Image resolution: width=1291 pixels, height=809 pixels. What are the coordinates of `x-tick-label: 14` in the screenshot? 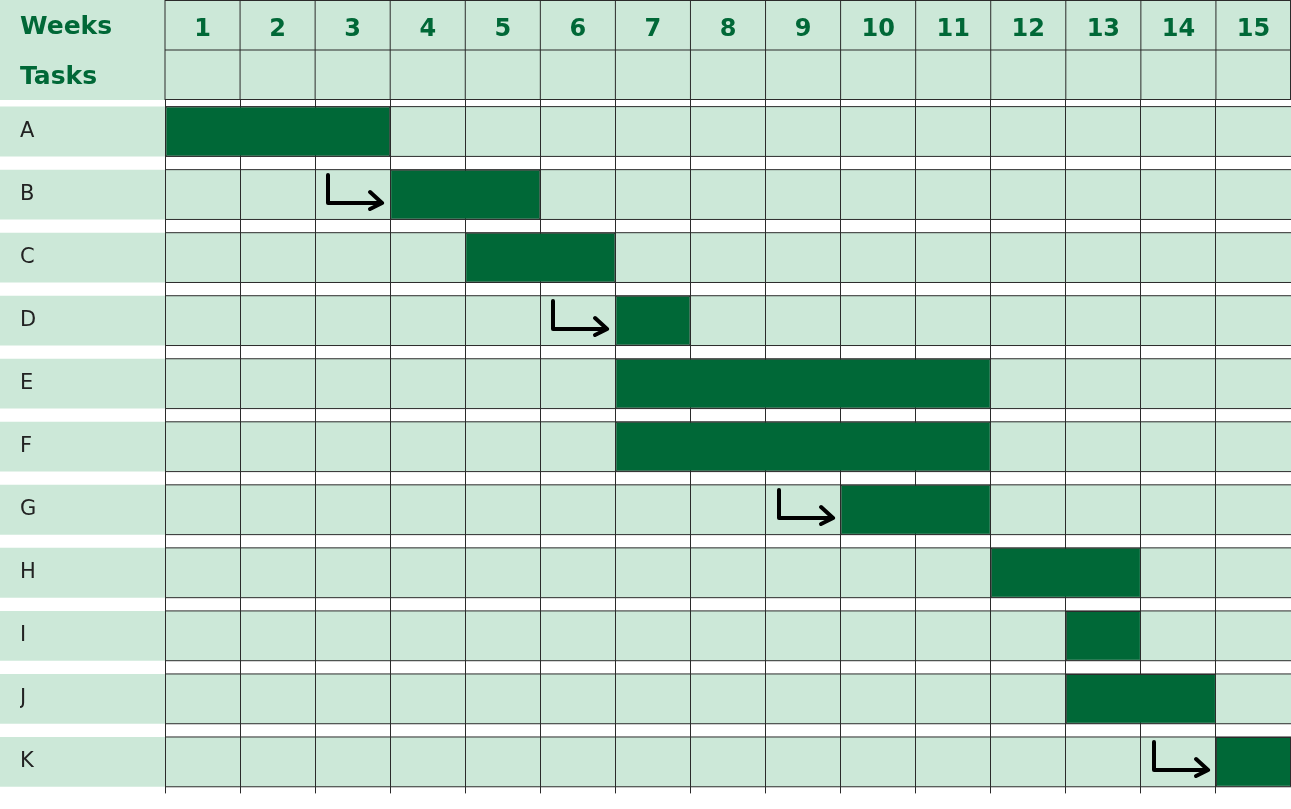 It's located at (1178, 27).